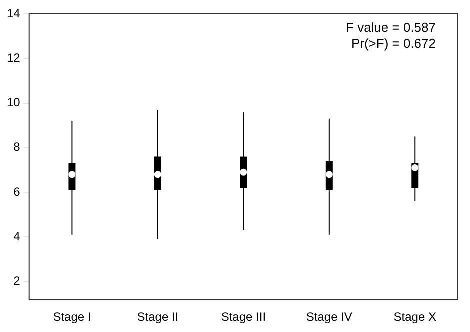 Image resolution: width=470 pixels, height=332 pixels. I want to click on y-tick-label: 12, so click(13, 57).